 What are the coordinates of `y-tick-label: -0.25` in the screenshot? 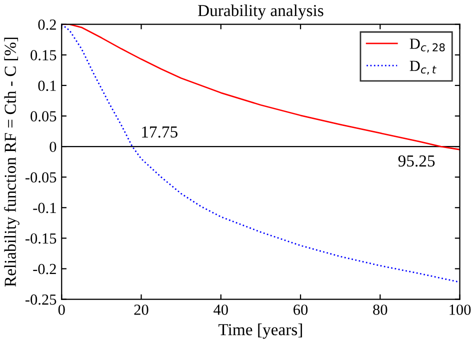 It's located at (41, 299).